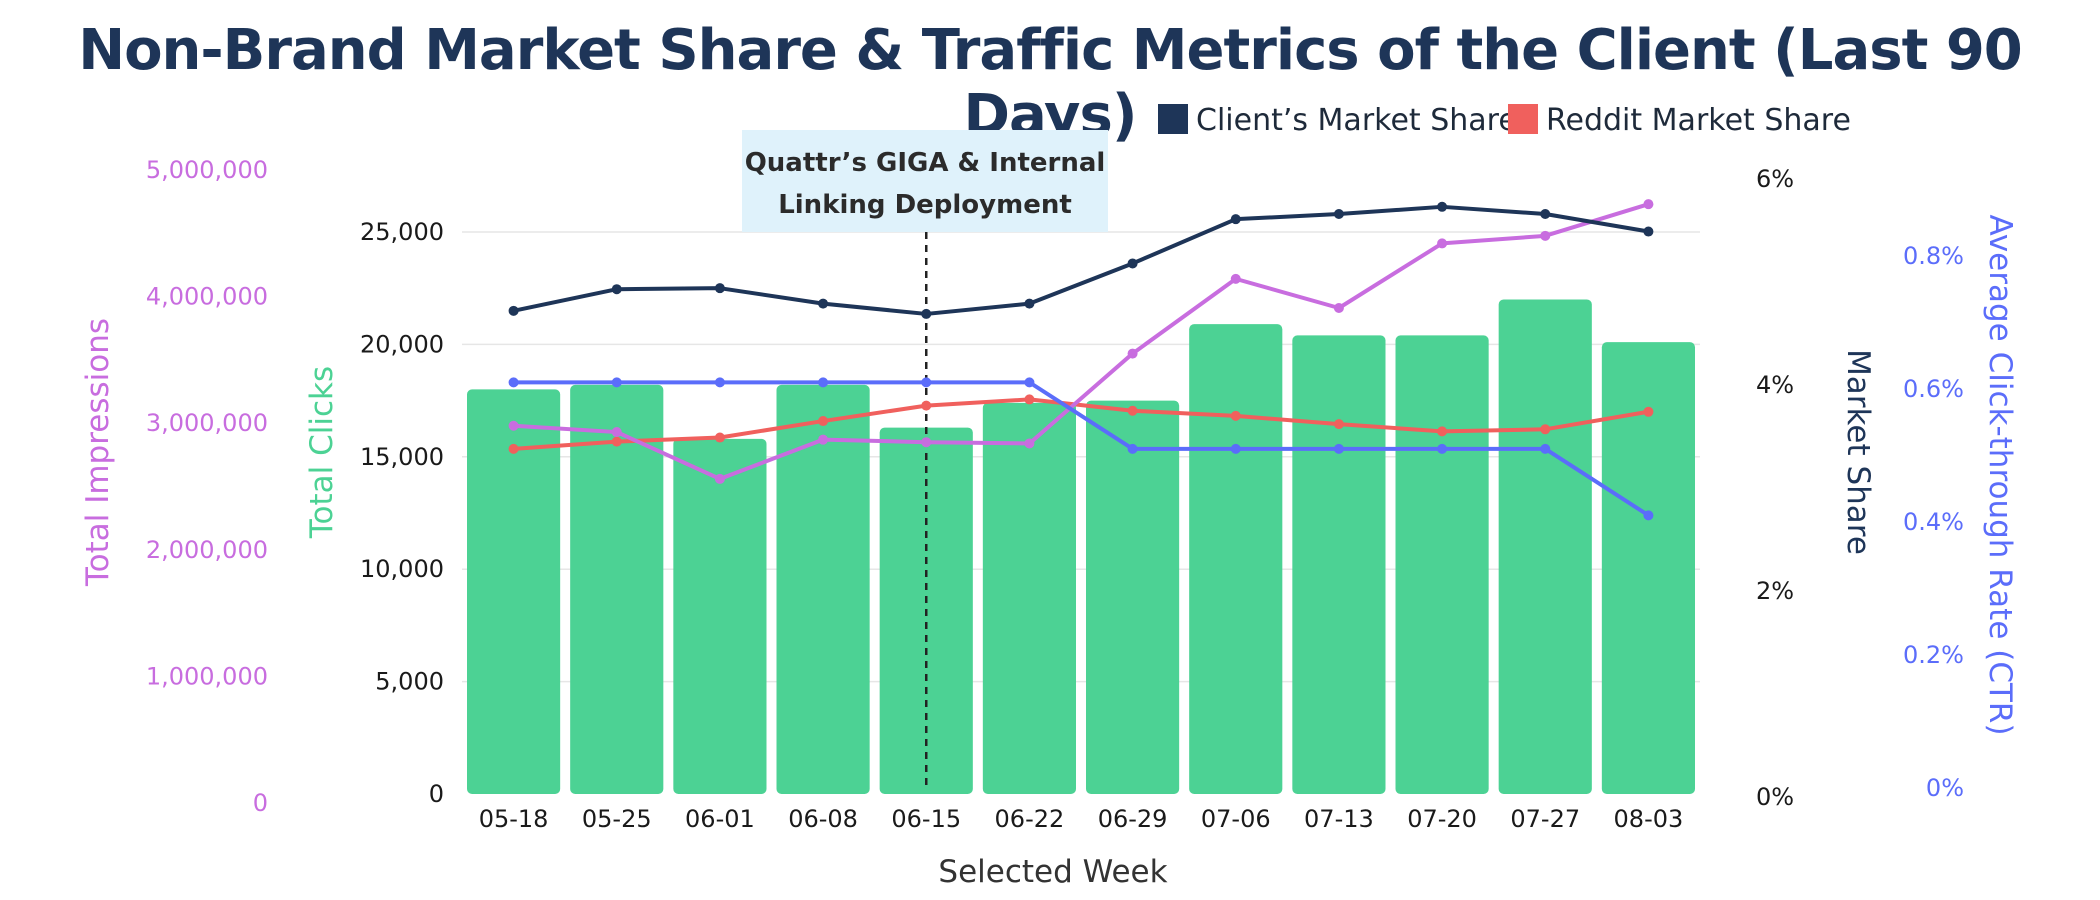  Describe the element at coordinates (1775, 591) in the screenshot. I see `market-share-tick-label: 2%` at that location.